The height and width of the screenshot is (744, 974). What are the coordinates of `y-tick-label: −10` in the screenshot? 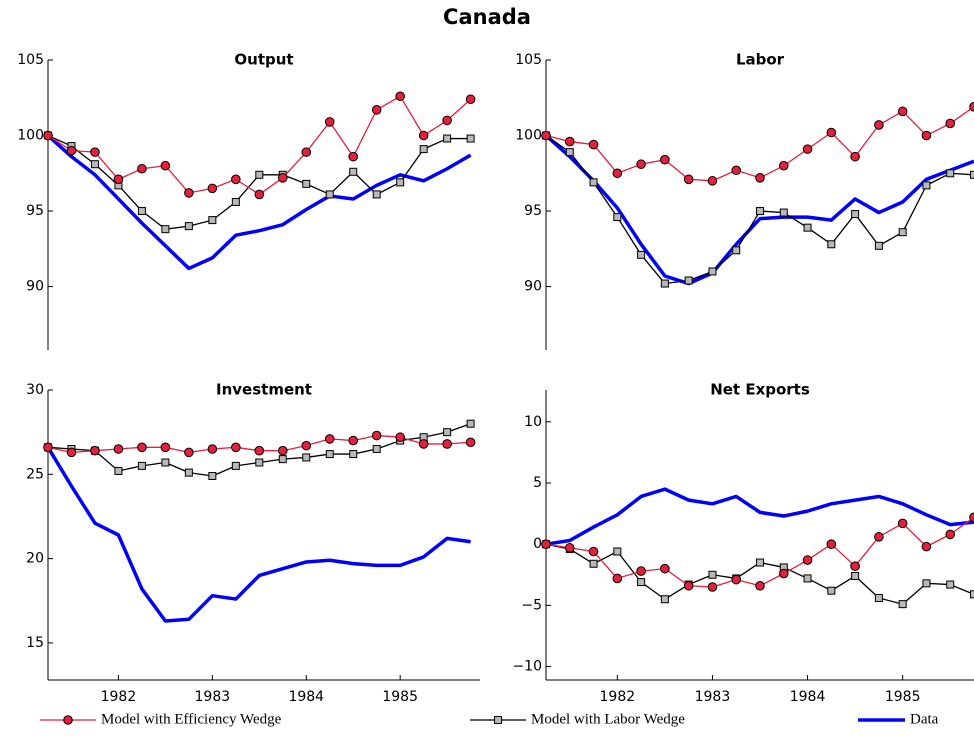 It's located at (527, 667).